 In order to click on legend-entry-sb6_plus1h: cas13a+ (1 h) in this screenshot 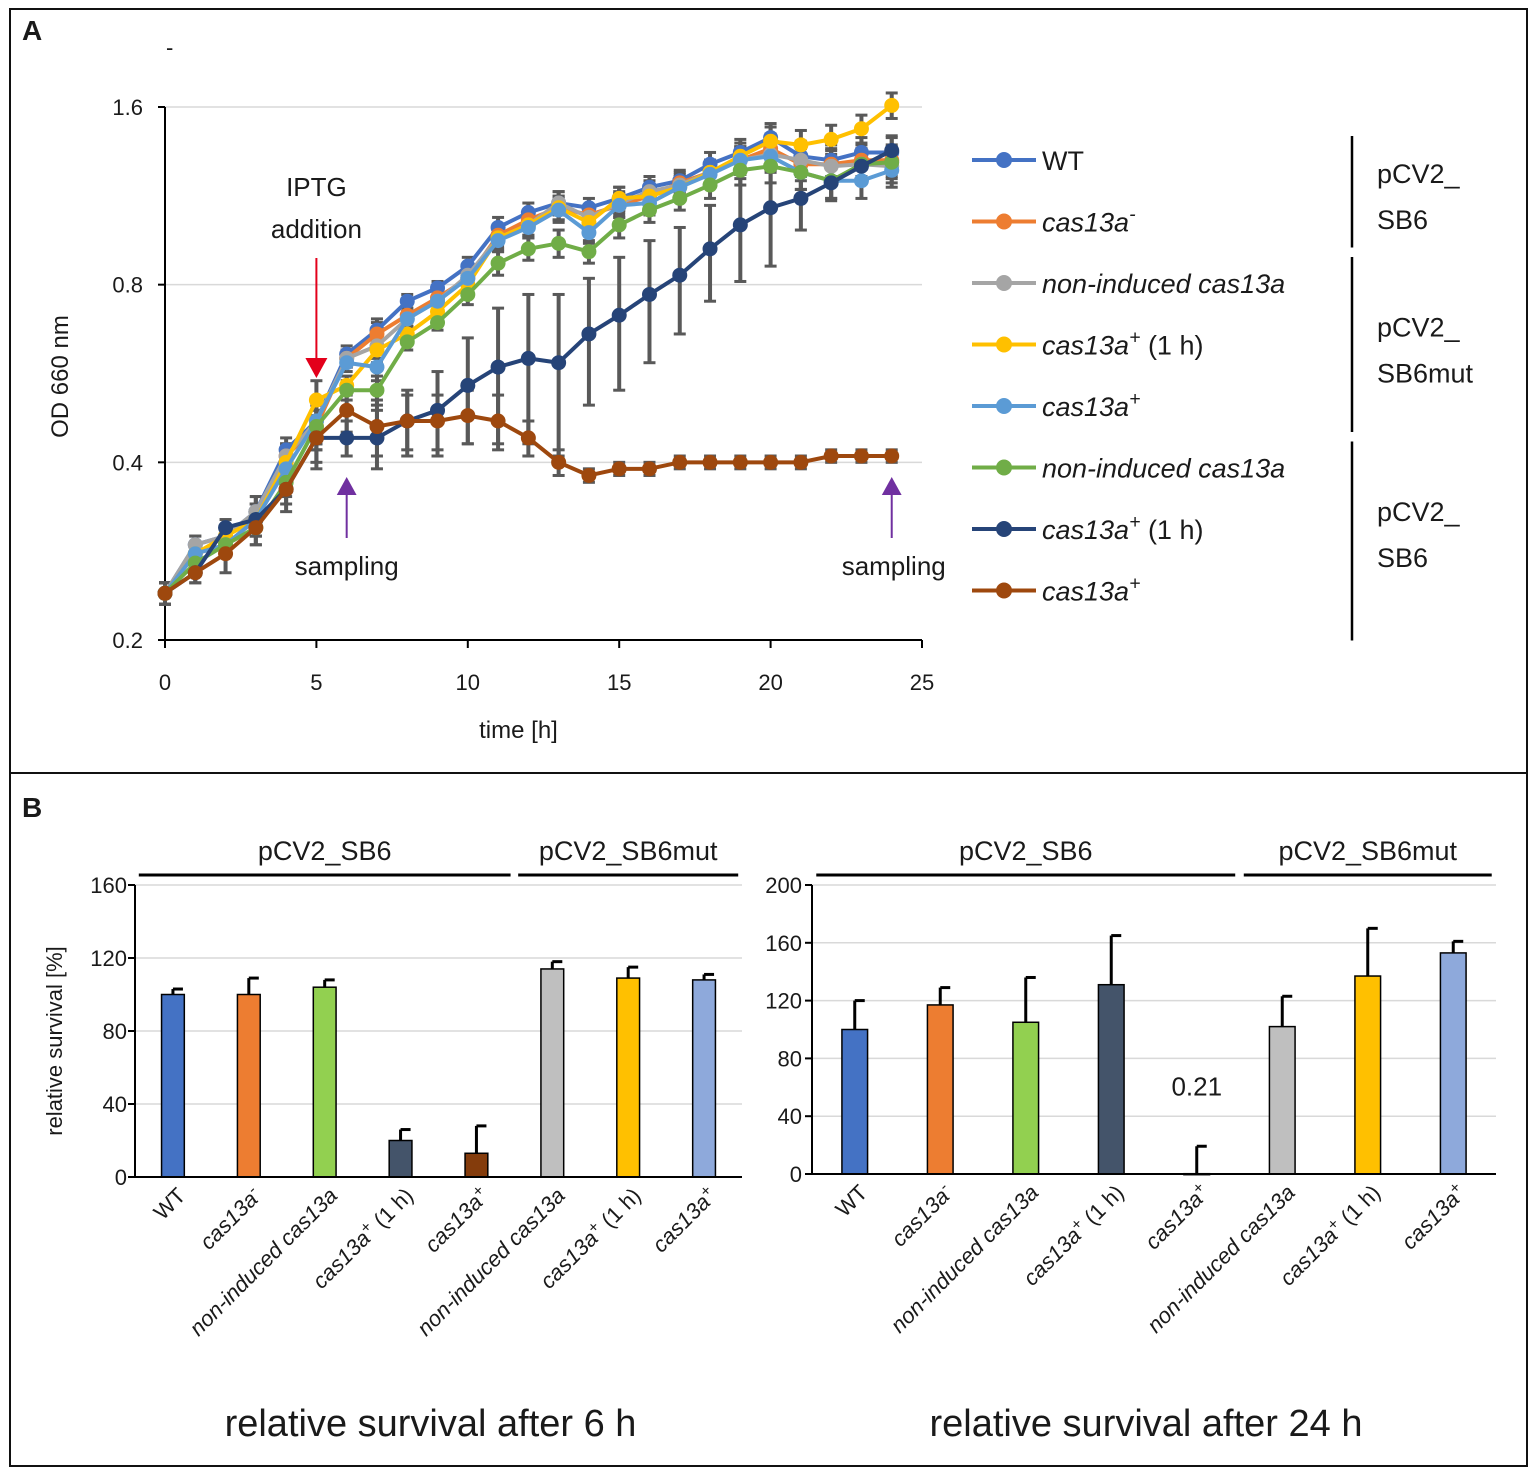, I will do `click(1087, 528)`.